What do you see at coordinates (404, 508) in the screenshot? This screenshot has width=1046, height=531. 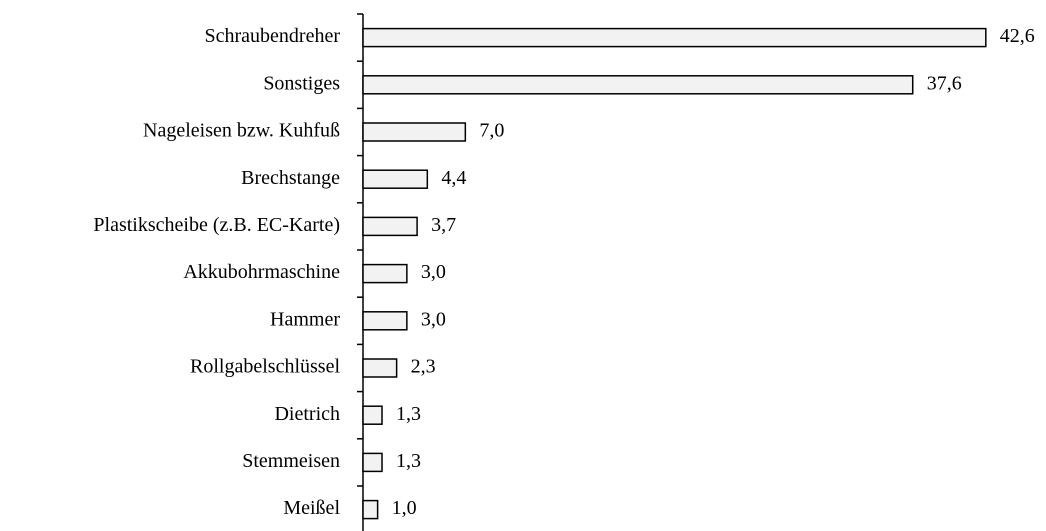 I see `value-label: 1,0` at bounding box center [404, 508].